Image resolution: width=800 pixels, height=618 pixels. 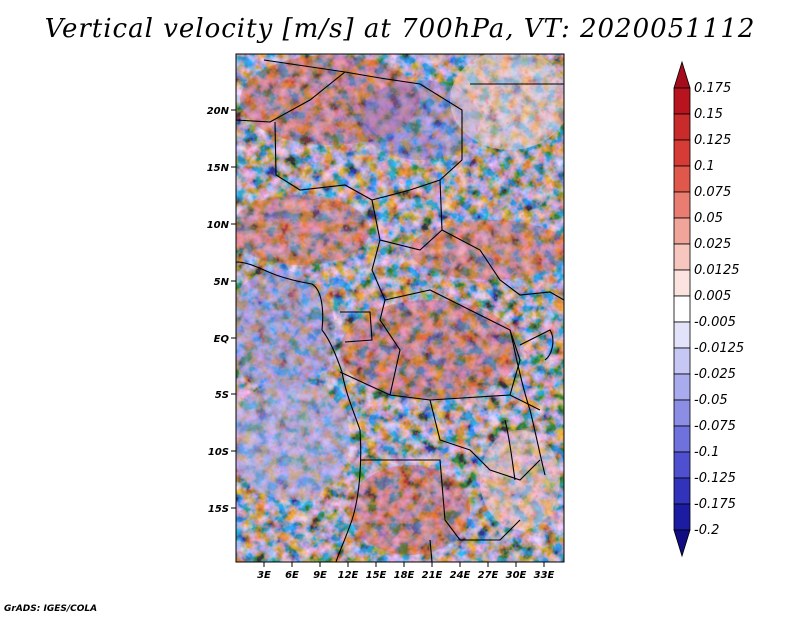 What do you see at coordinates (712, 296) in the screenshot?
I see `colorbar-label: 0.005` at bounding box center [712, 296].